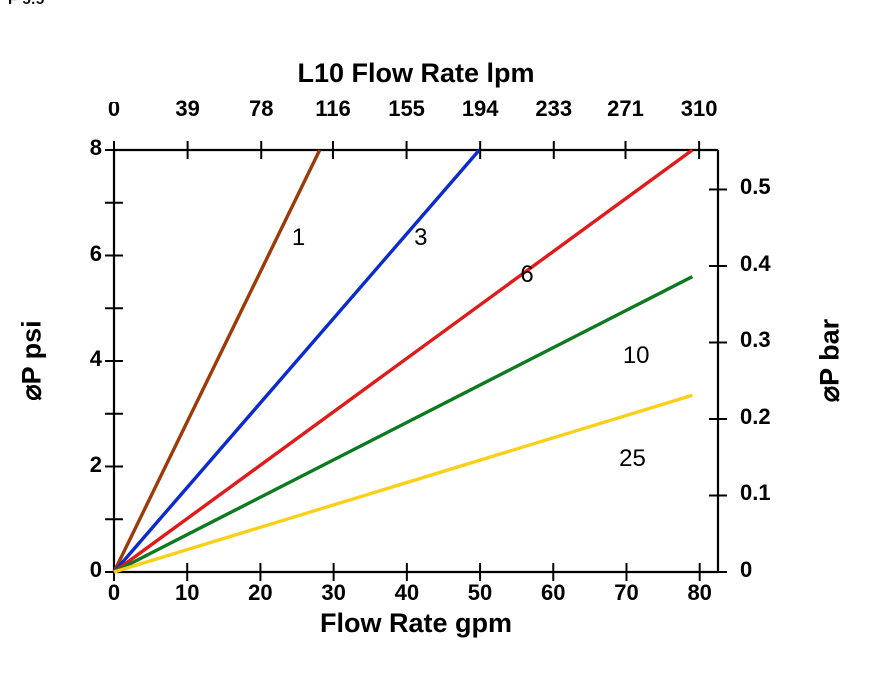 This screenshot has width=874, height=678. Describe the element at coordinates (114, 592) in the screenshot. I see `tick-label-bottom-0: 0` at that location.